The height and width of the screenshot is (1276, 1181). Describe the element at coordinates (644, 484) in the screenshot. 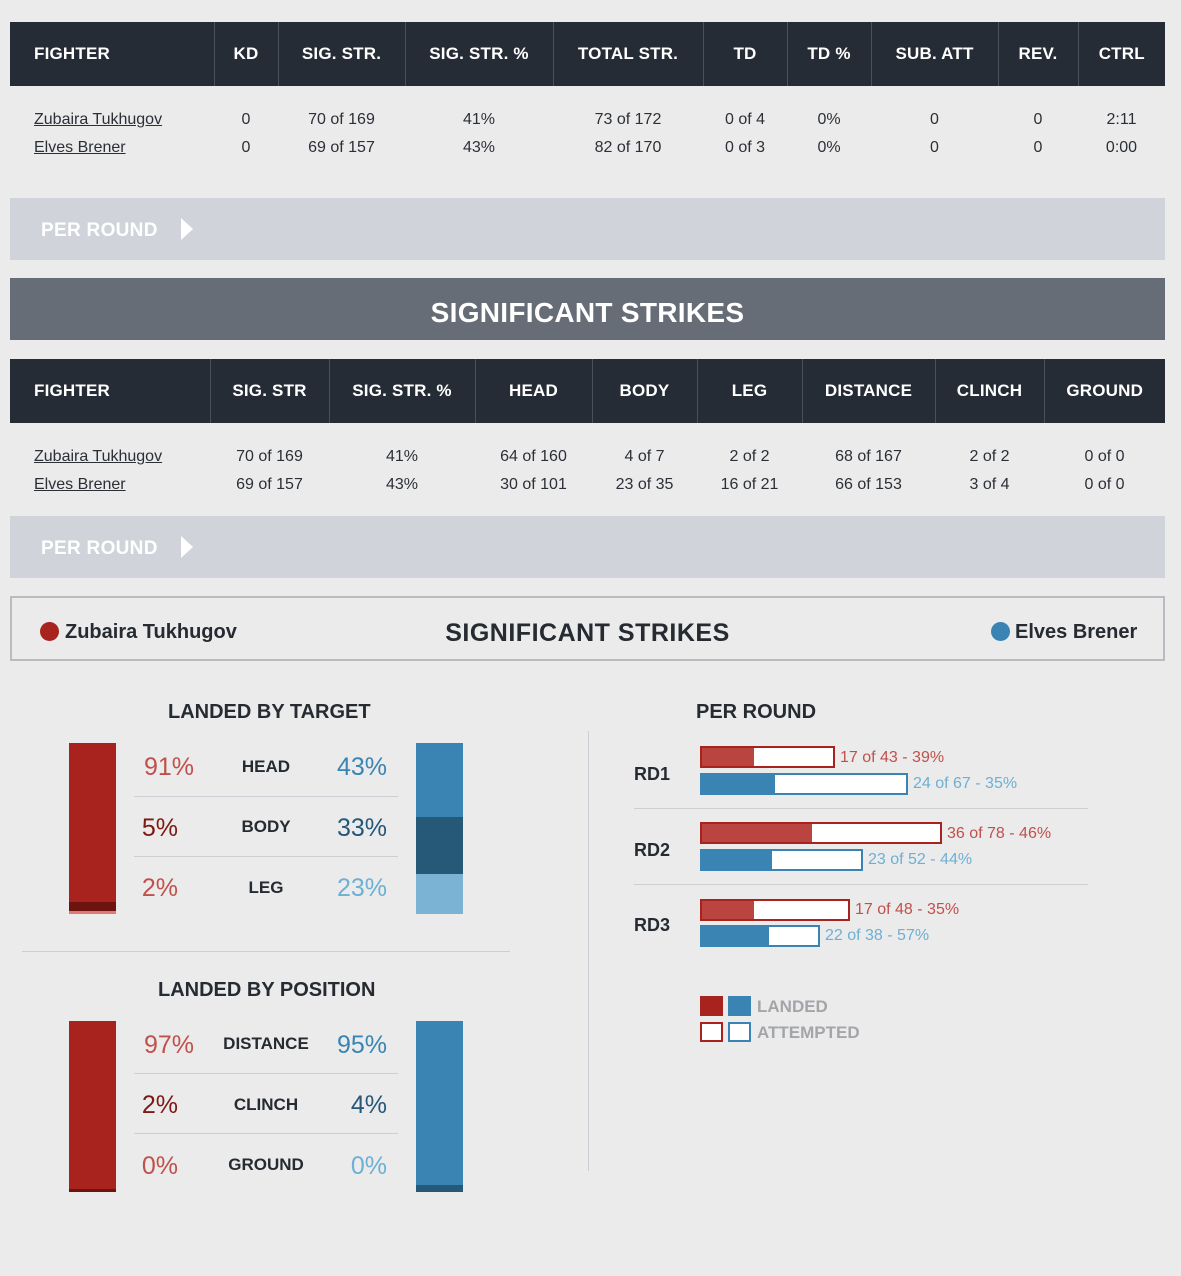

I see `cell: 23 of 35` at that location.